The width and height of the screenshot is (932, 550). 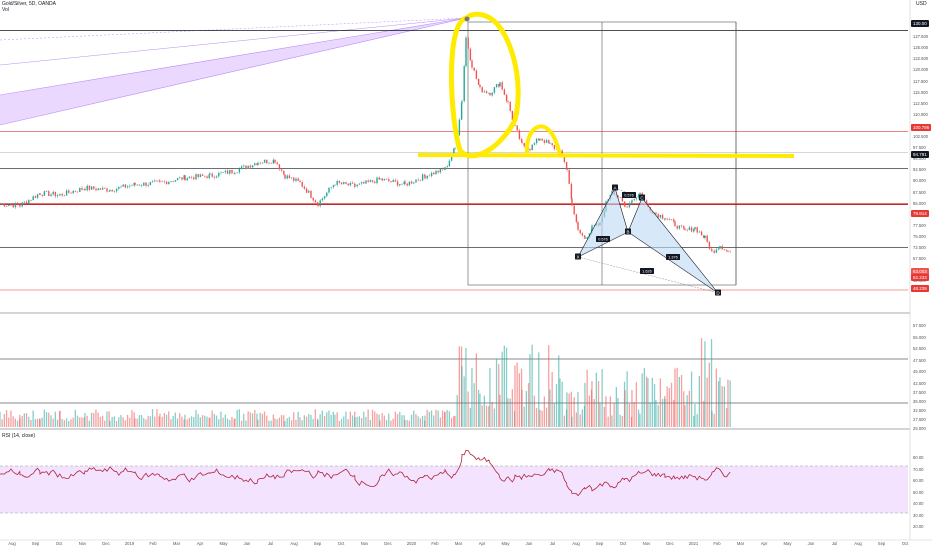 What do you see at coordinates (921, 4) in the screenshot?
I see `currency-label: USD` at bounding box center [921, 4].